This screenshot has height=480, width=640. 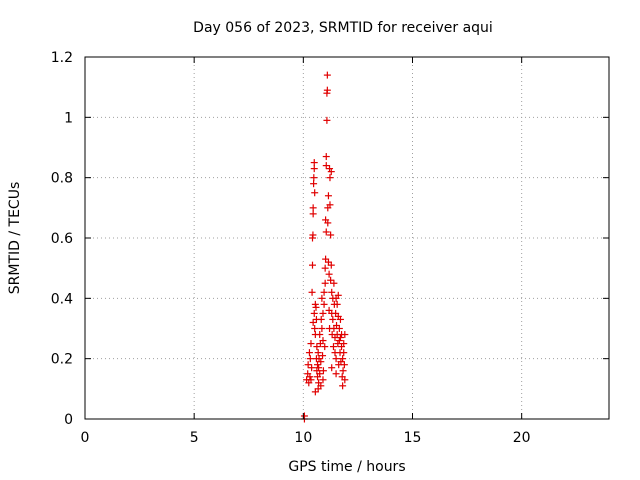 What do you see at coordinates (194, 438) in the screenshot?
I see `x-tick-label: 5` at bounding box center [194, 438].